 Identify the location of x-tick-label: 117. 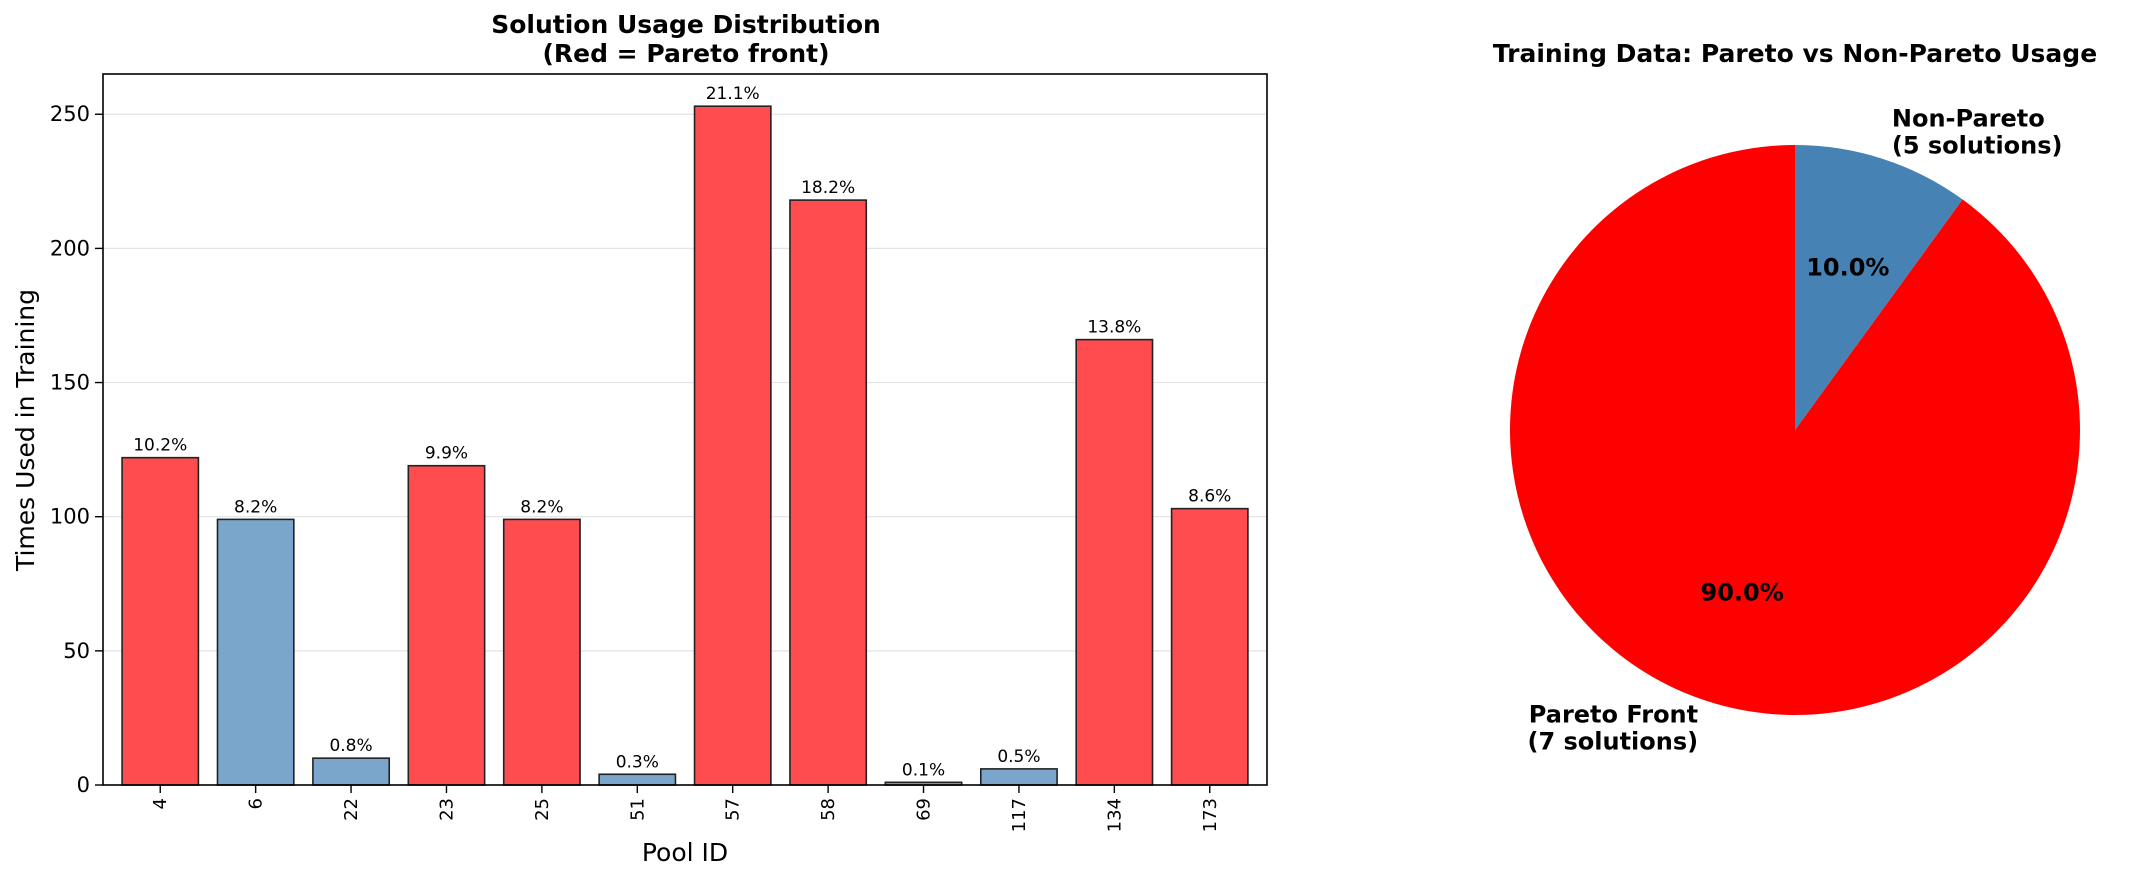
(1019, 815).